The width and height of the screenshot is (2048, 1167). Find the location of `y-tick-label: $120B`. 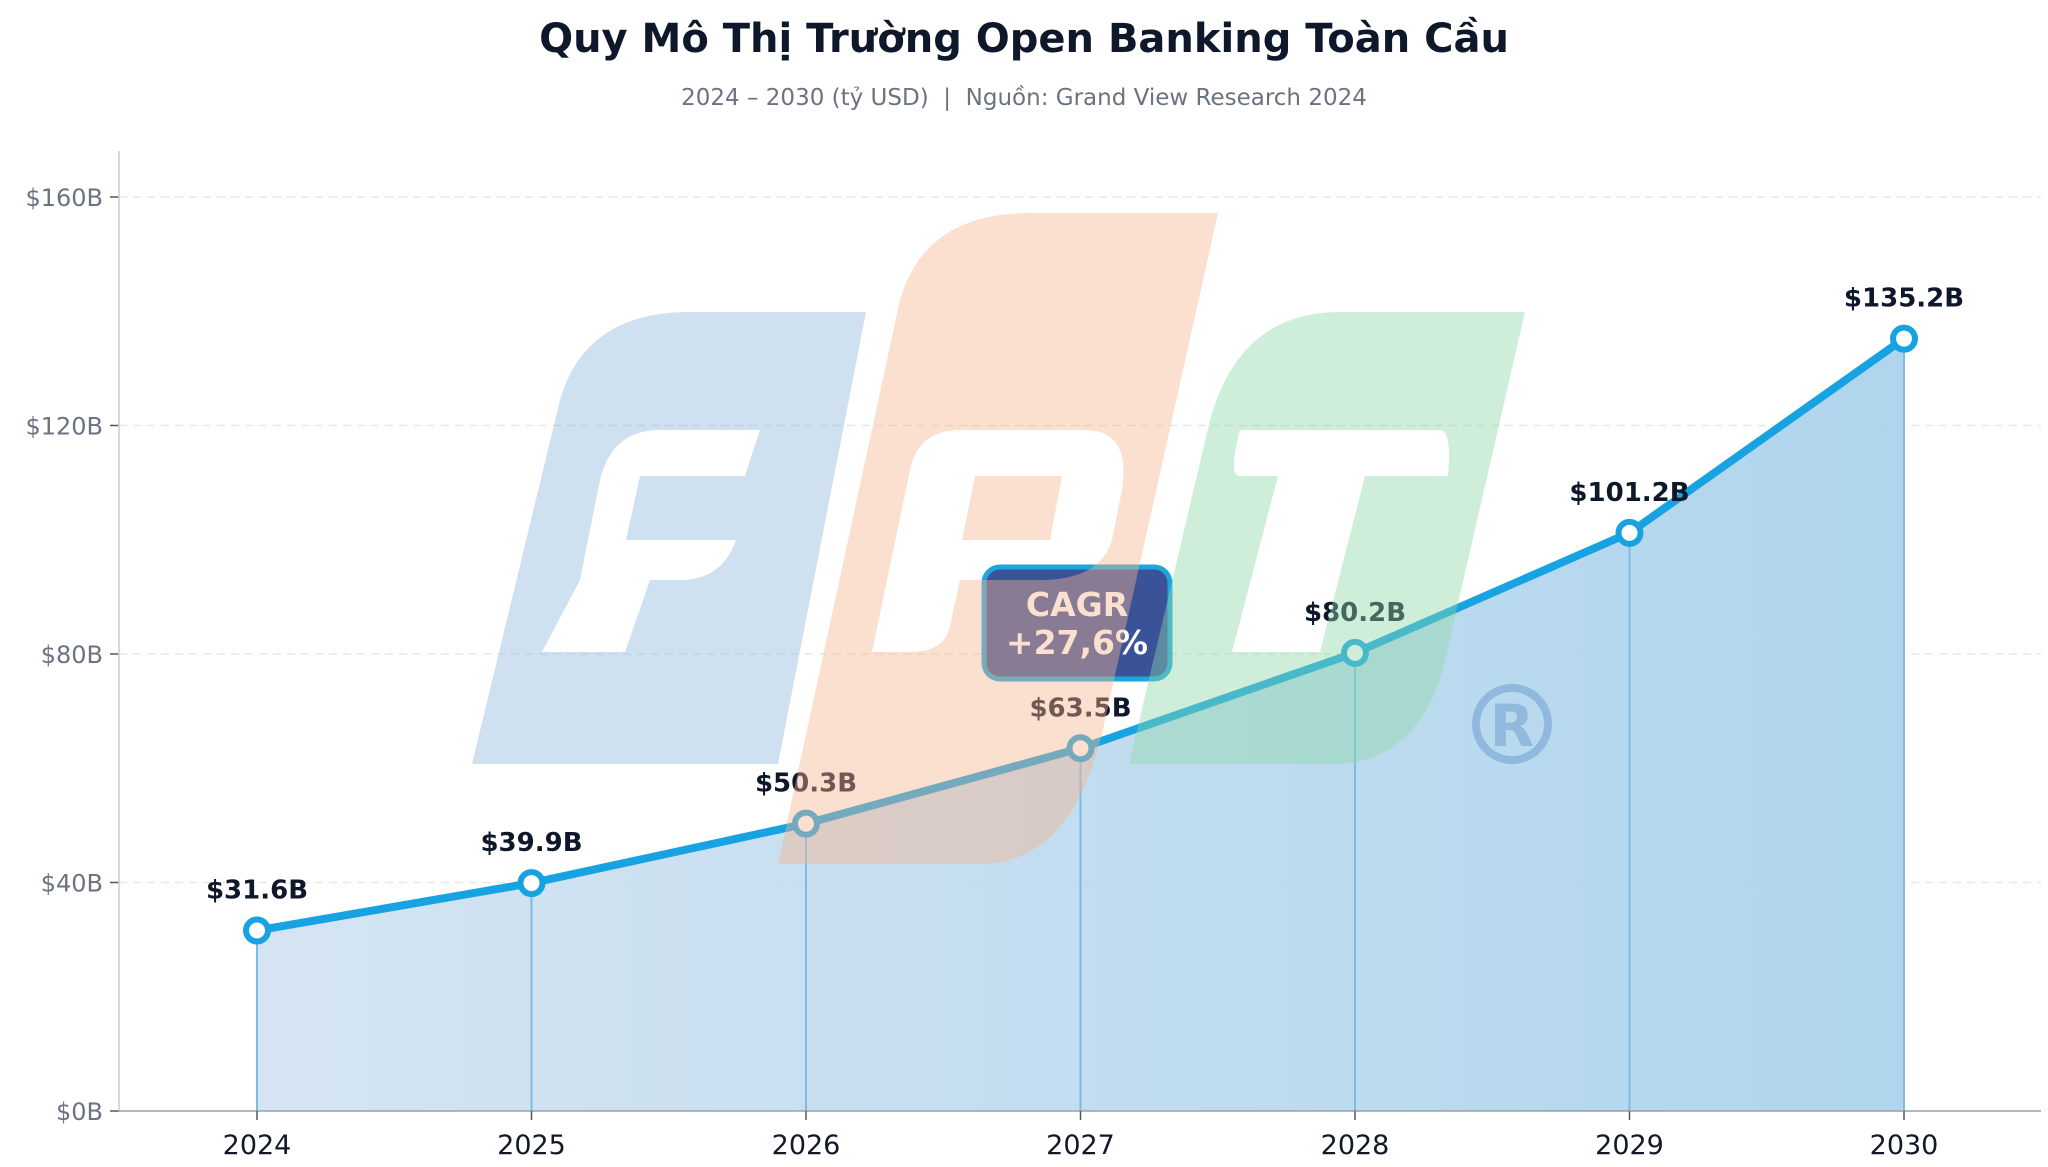

y-tick-label: $120B is located at coordinates (64, 427).